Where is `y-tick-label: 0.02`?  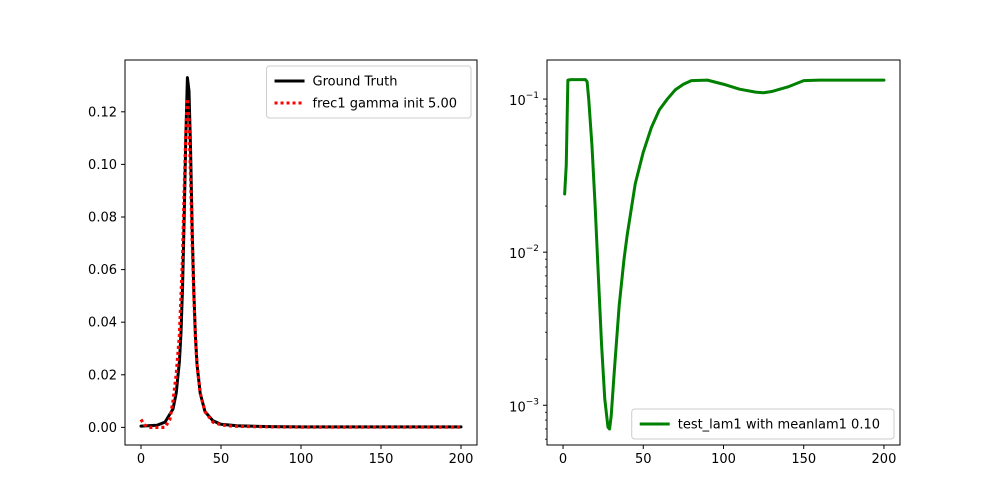
y-tick-label: 0.02 is located at coordinates (102, 375).